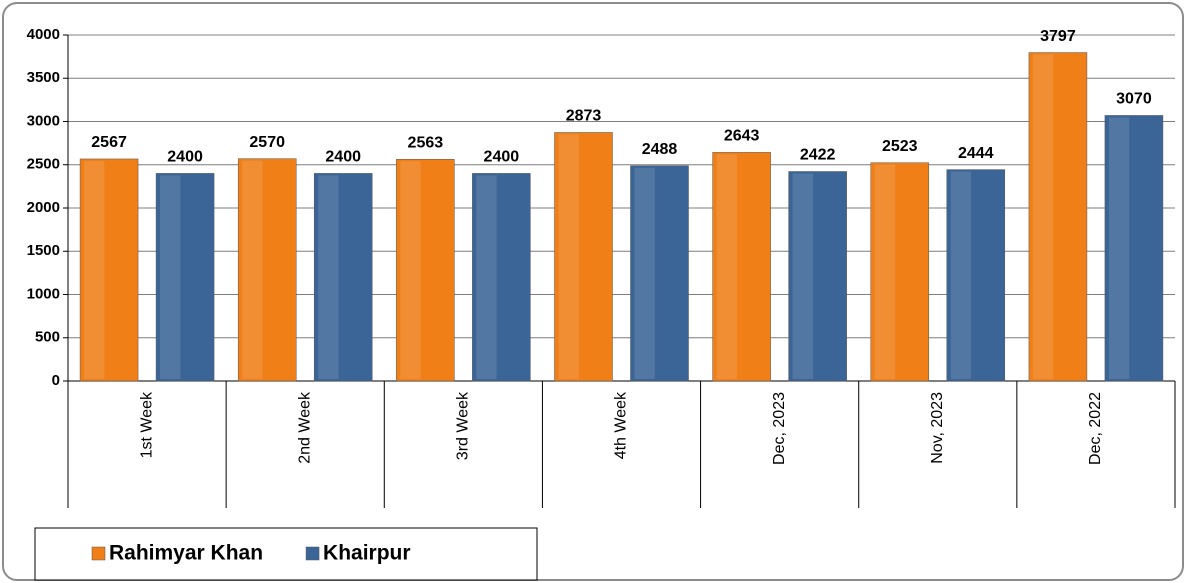 The image size is (1186, 583). I want to click on x-tick-label: Dec, 2023, so click(779, 428).